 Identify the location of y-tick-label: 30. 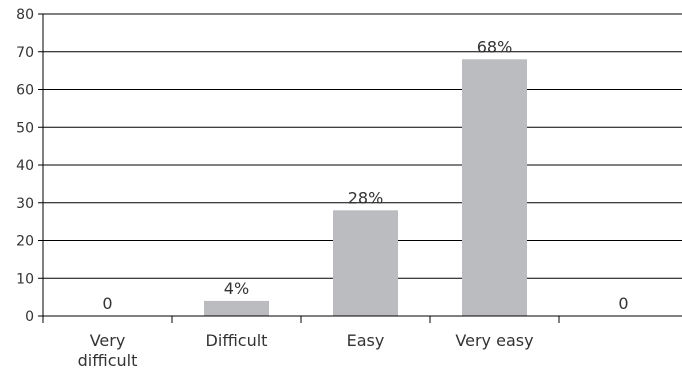
(25, 204).